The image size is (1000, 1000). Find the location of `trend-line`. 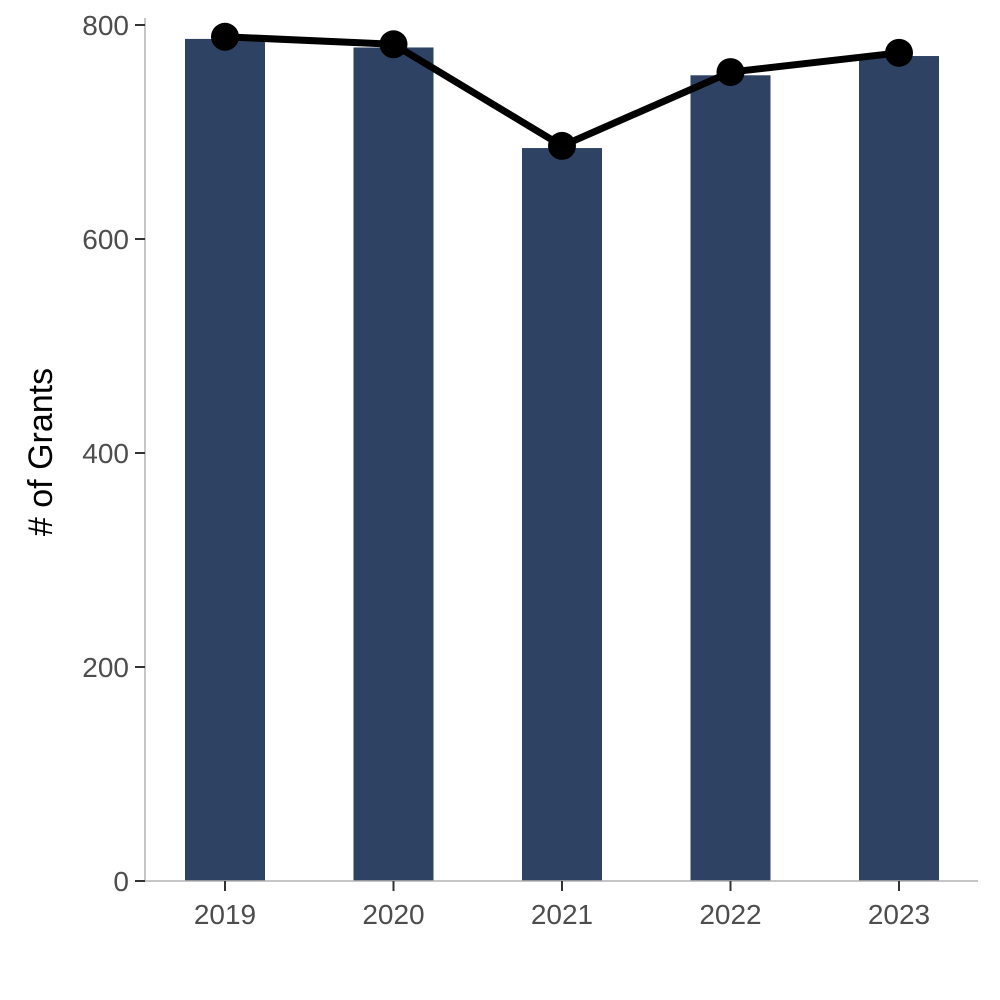

trend-line is located at coordinates (562, 91).